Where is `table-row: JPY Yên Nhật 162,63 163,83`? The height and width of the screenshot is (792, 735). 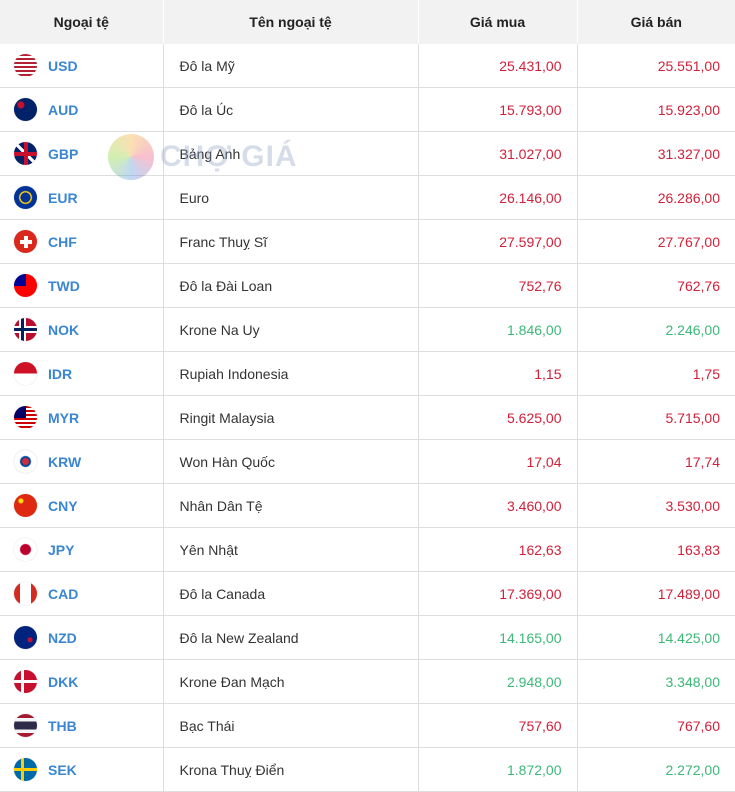 table-row: JPY Yên Nhật 162,63 163,83 is located at coordinates (367, 549).